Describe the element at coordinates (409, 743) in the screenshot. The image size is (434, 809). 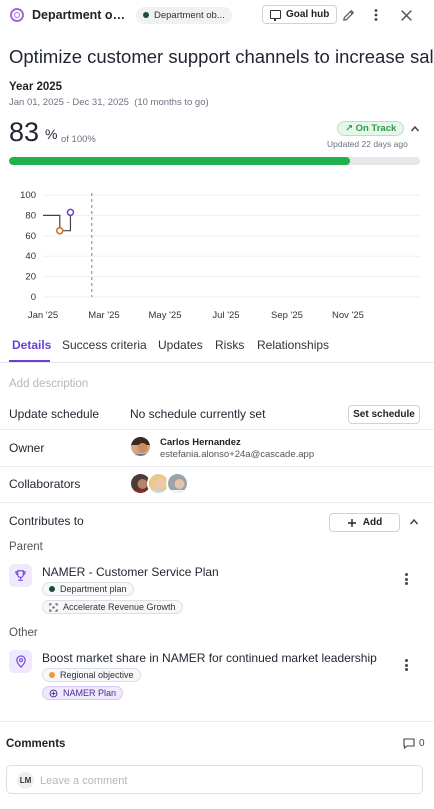
I see `comment-icon` at that location.